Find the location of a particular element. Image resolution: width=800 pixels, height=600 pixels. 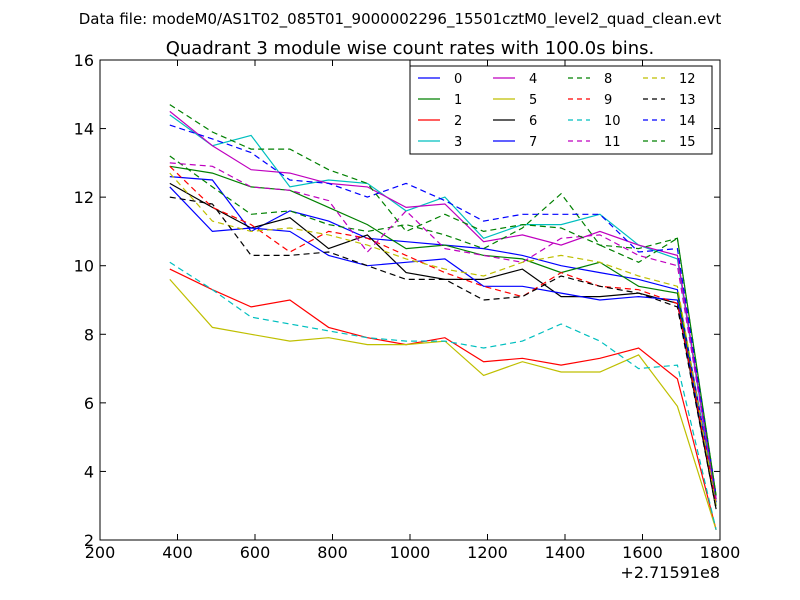

legend-label-0: 0 is located at coordinates (458, 79).